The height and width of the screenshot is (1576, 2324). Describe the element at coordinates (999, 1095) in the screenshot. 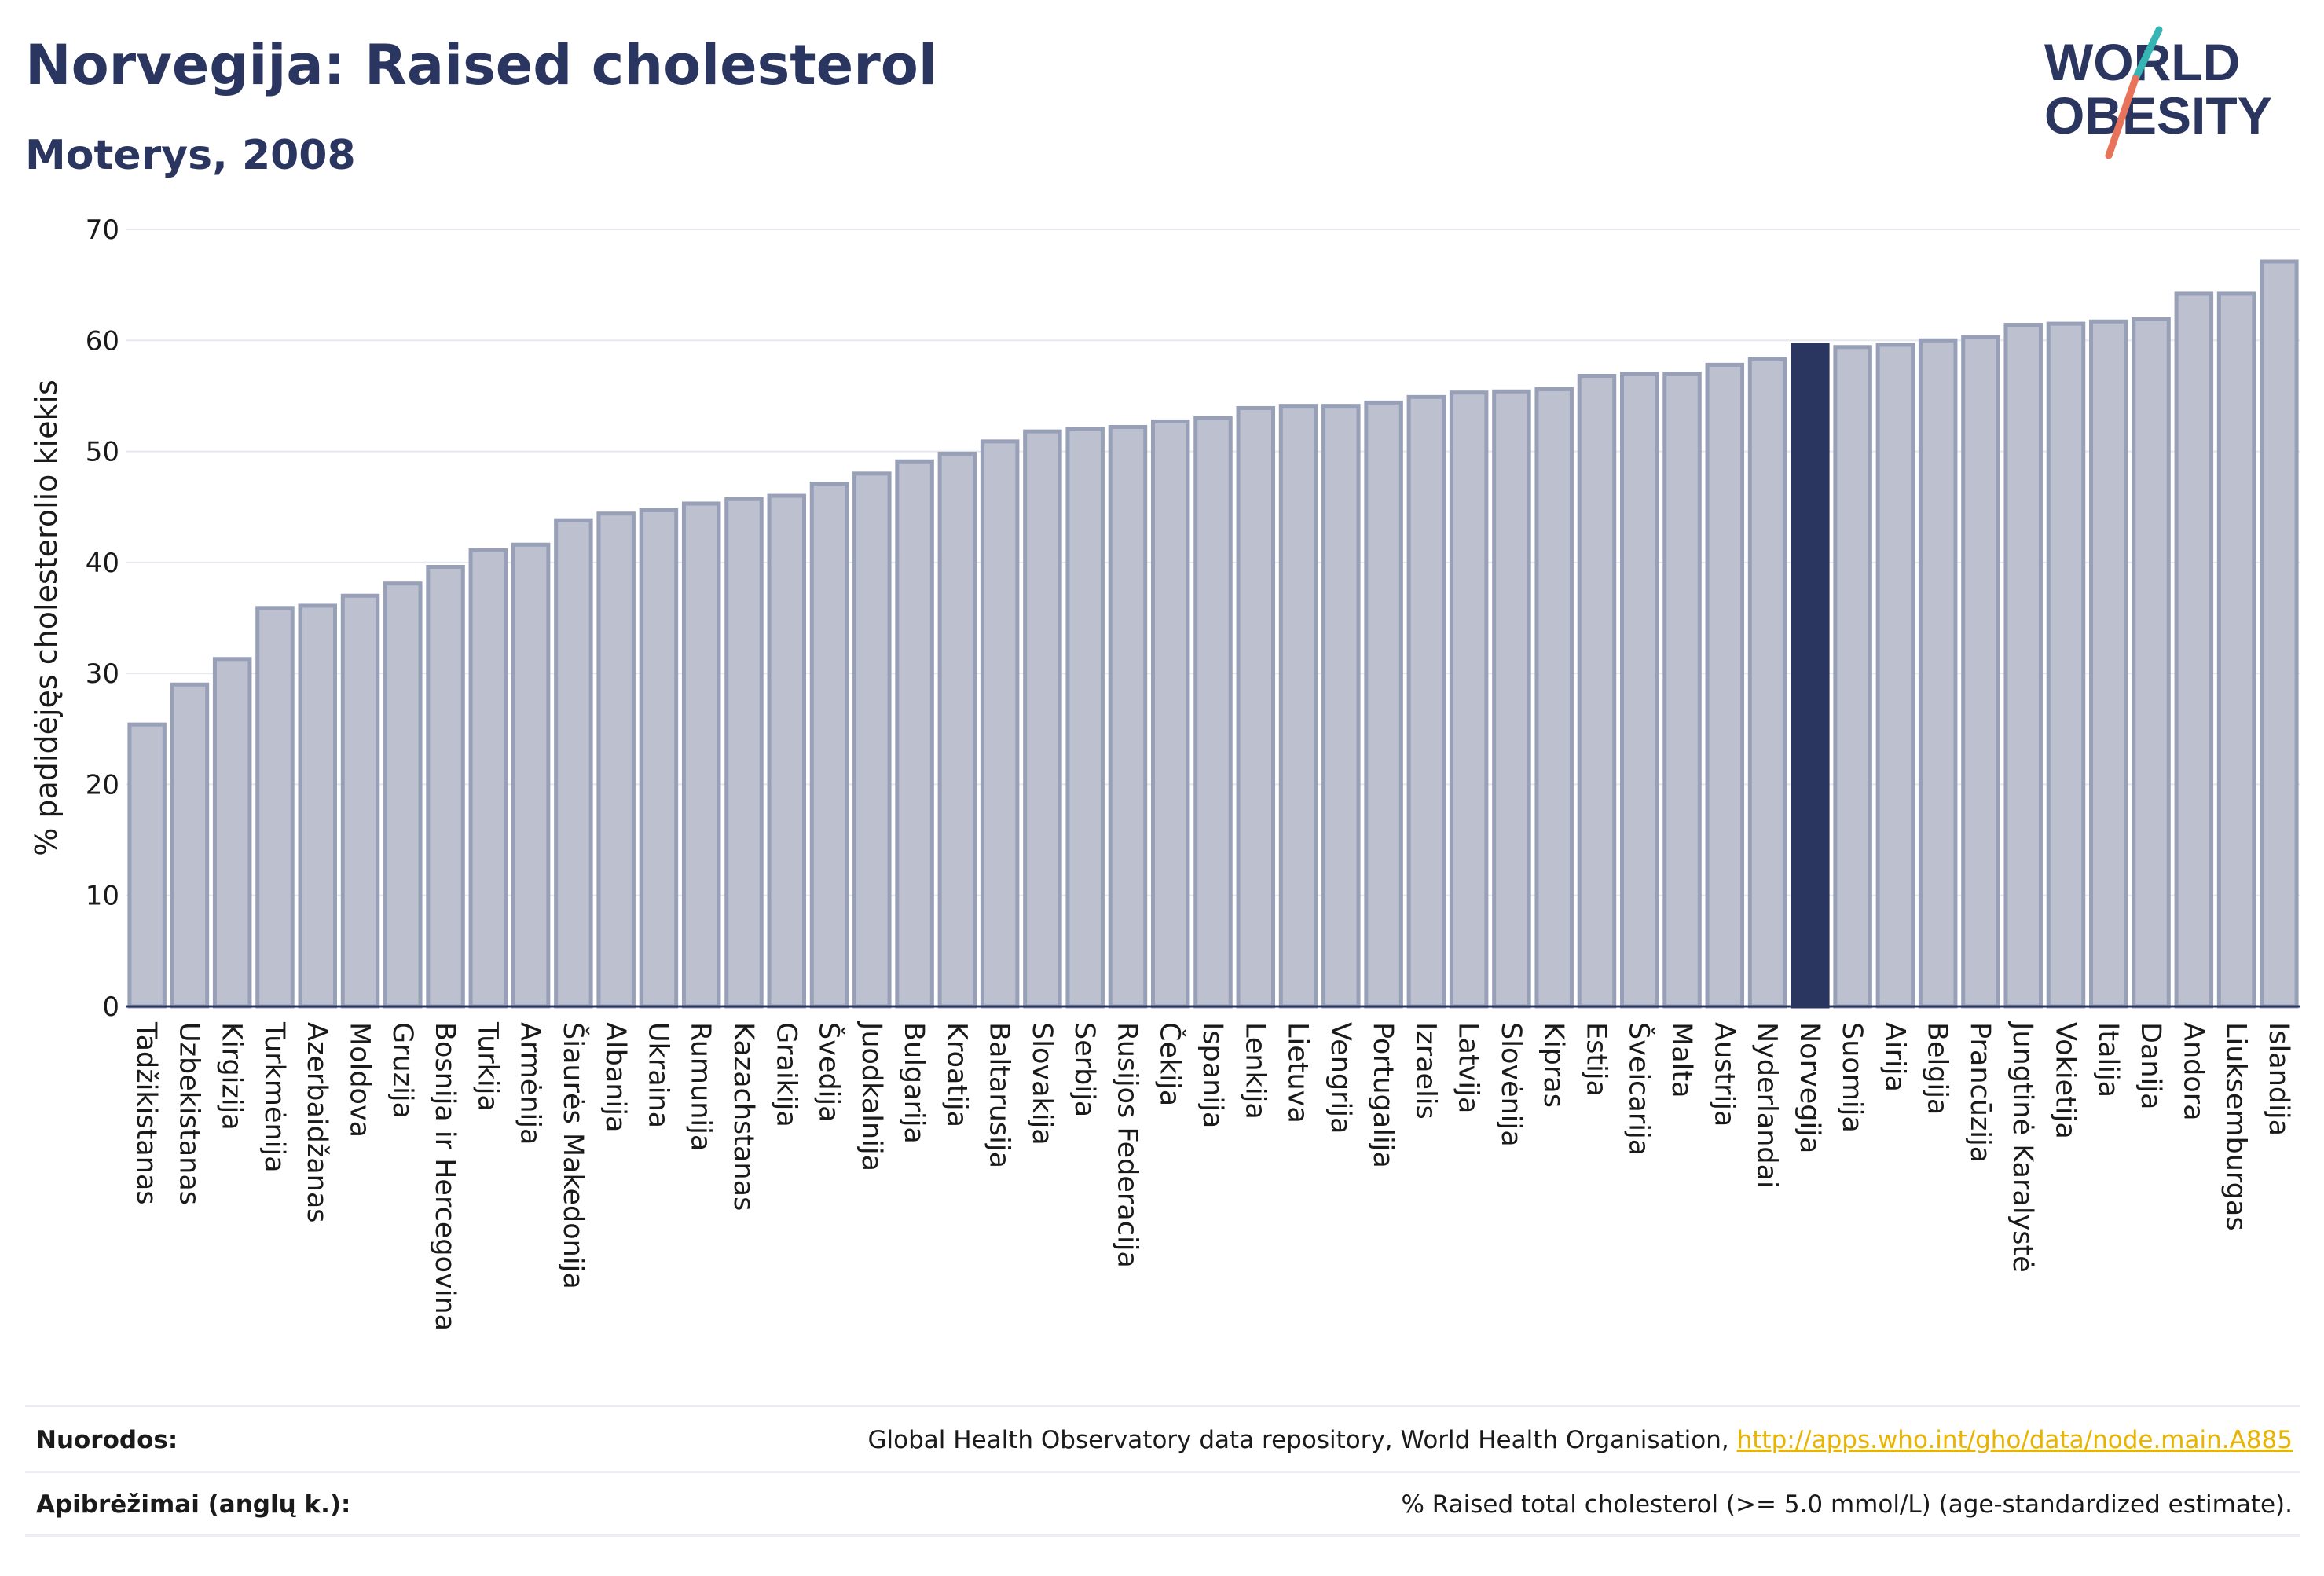

I see `x-tick-label: Baltarusija` at that location.